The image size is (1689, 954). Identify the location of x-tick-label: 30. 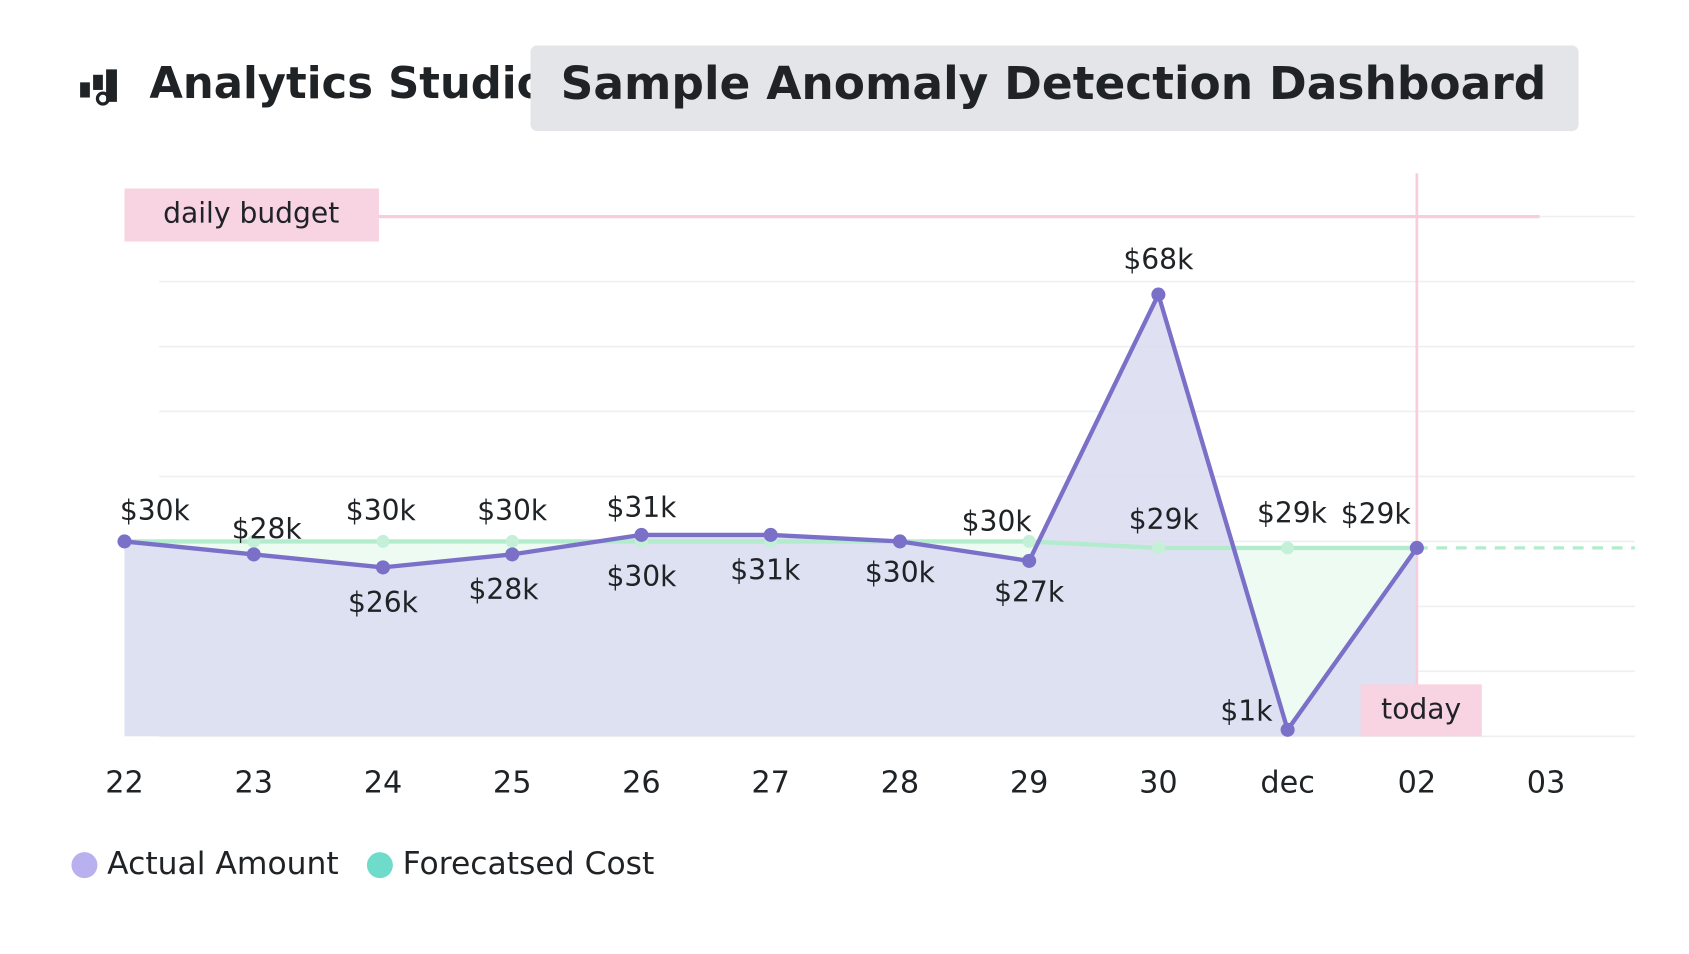
(1158, 782).